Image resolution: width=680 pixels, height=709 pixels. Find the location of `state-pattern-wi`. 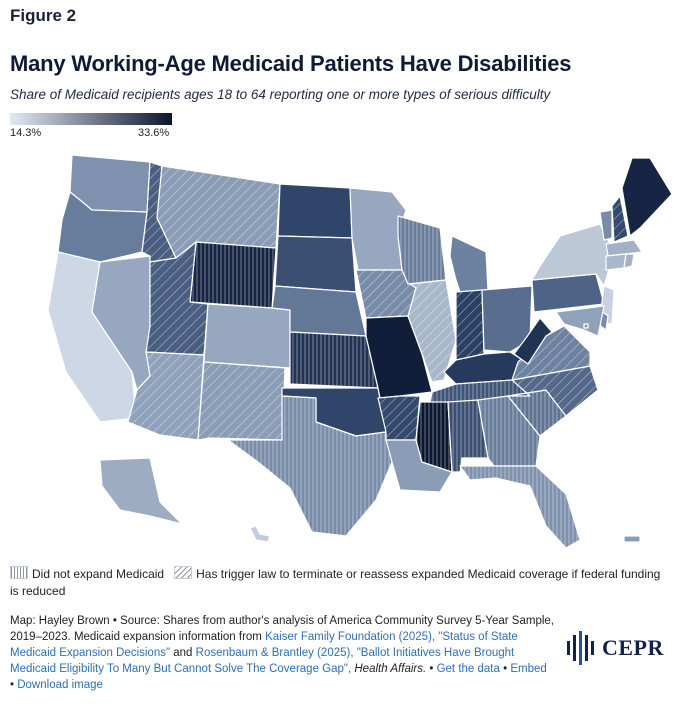

state-pattern-wi is located at coordinates (422, 250).